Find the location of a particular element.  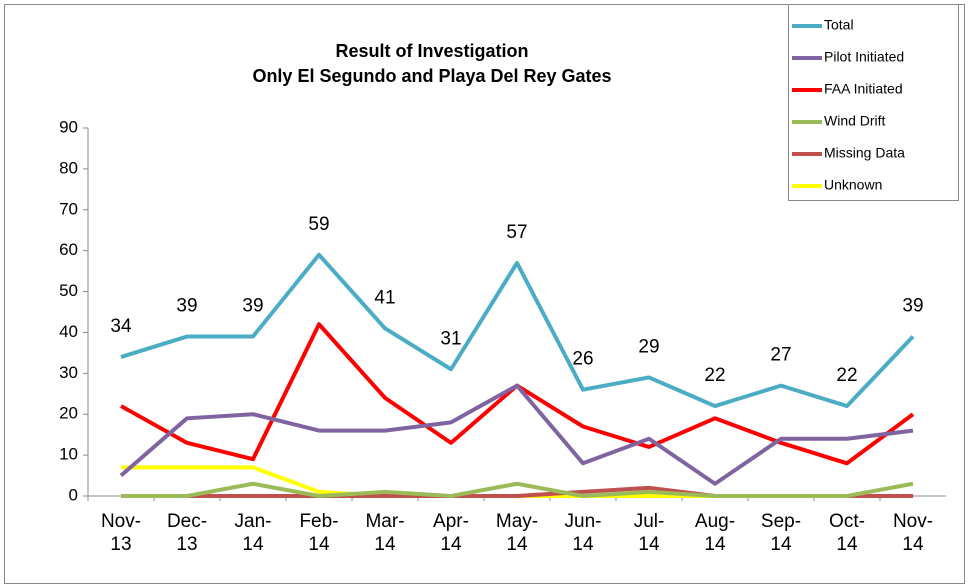

legend-label: Missing Data is located at coordinates (864, 153).